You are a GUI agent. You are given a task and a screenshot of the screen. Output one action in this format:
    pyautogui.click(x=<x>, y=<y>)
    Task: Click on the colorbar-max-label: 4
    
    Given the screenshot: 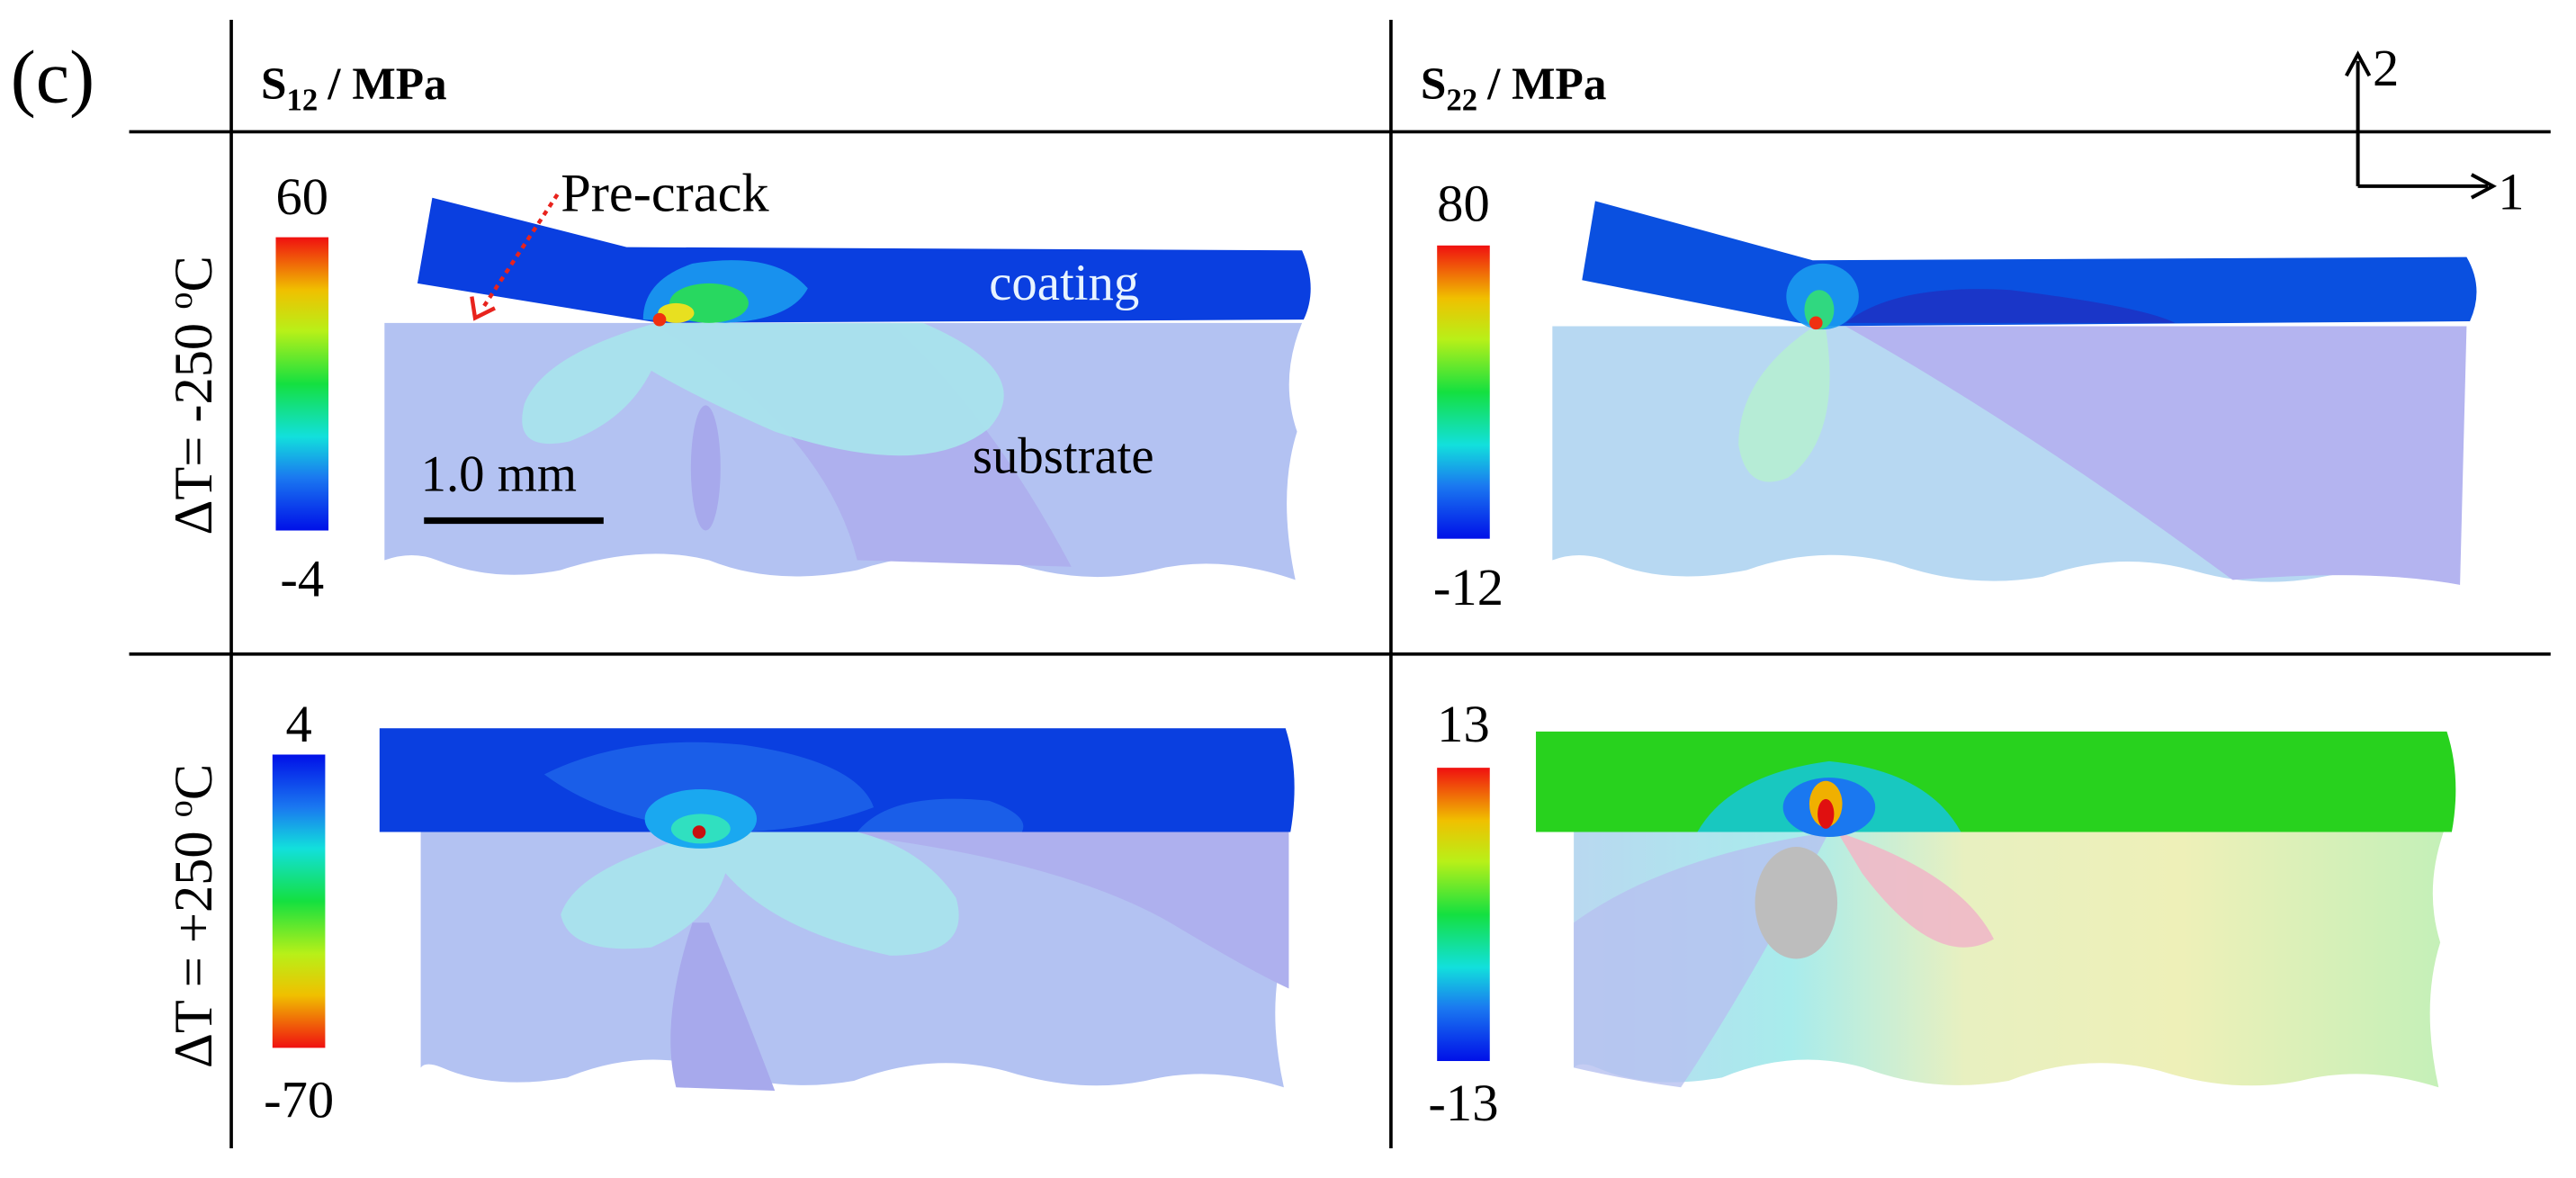 What is the action you would take?
    pyautogui.click(x=298, y=724)
    